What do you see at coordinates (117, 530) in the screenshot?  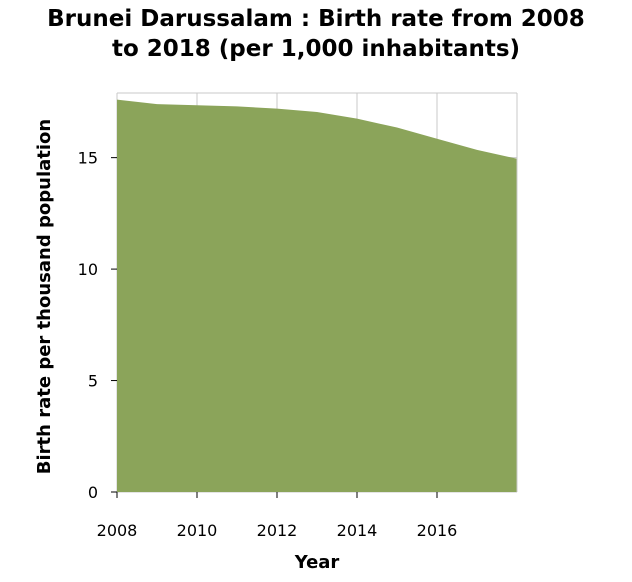 I see `x-tick-label: 2008` at bounding box center [117, 530].